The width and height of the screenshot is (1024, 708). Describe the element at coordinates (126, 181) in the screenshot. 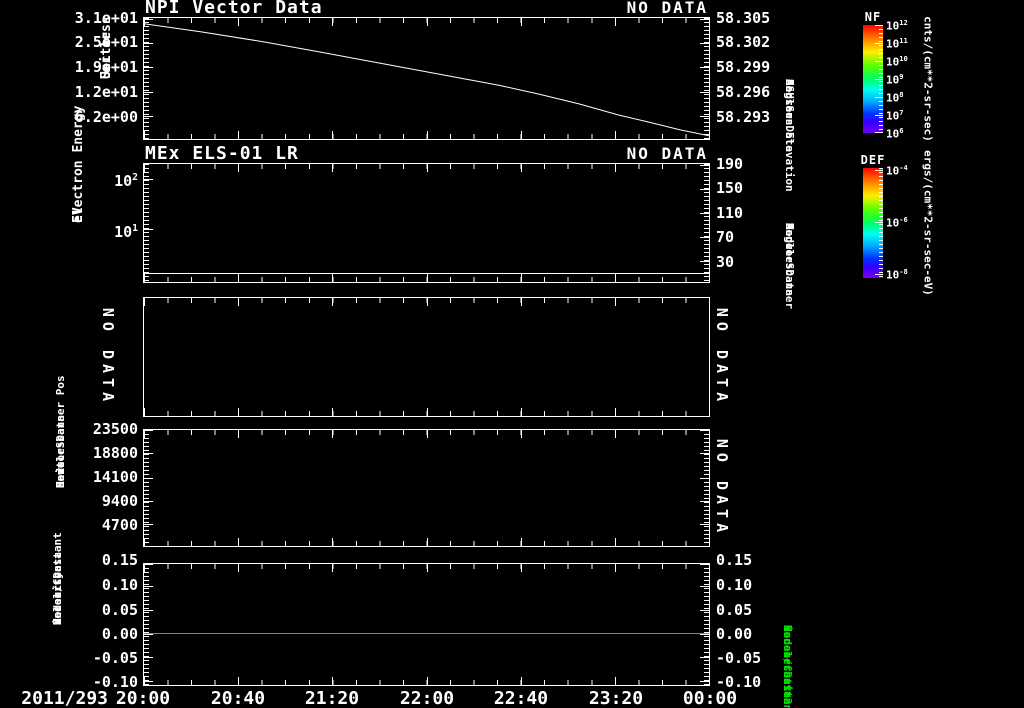

I see `y-tick-label: 102` at that location.